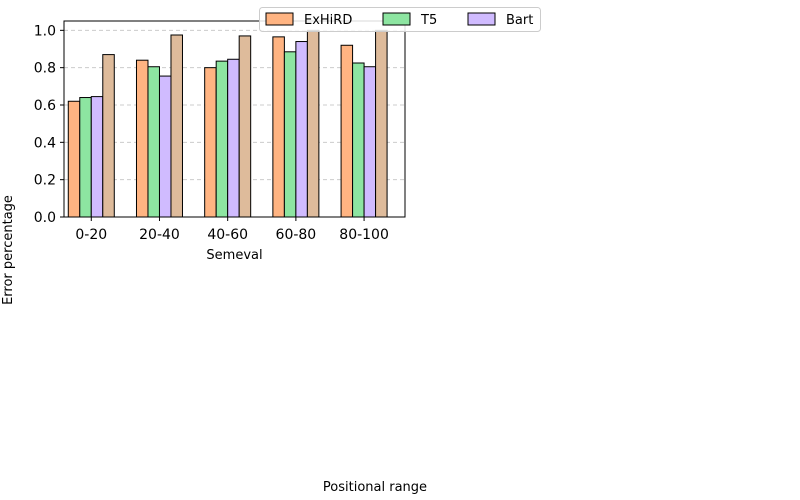 Image resolution: width=800 pixels, height=500 pixels. Describe the element at coordinates (296, 235) in the screenshot. I see `x-tick-label: 60-80` at that location.